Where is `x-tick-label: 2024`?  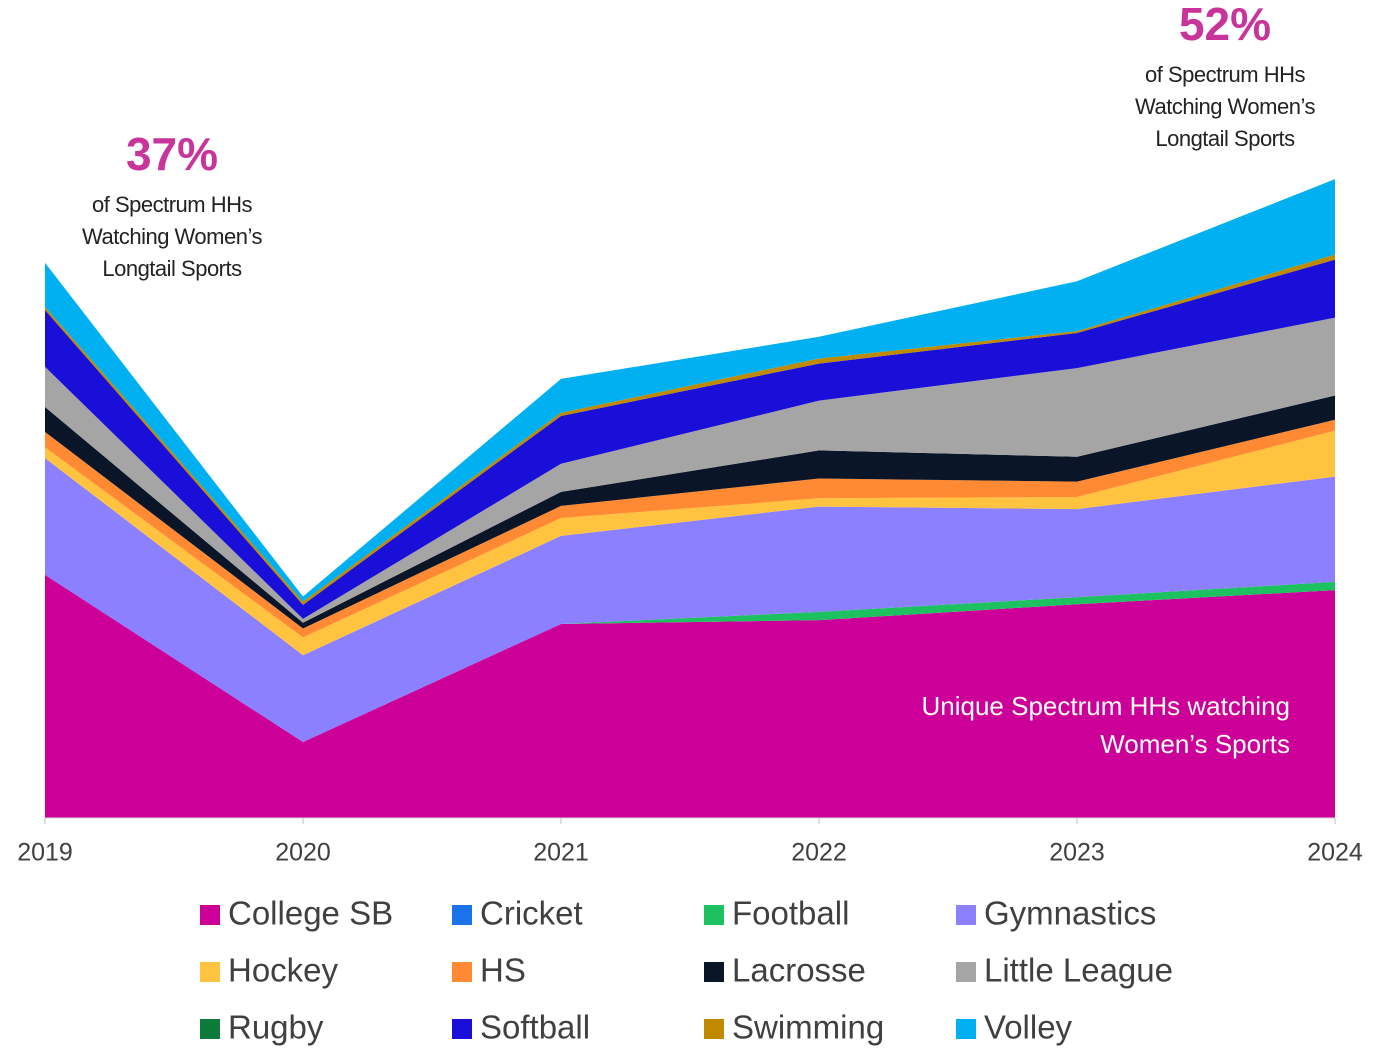 x-tick-label: 2024 is located at coordinates (1335, 853).